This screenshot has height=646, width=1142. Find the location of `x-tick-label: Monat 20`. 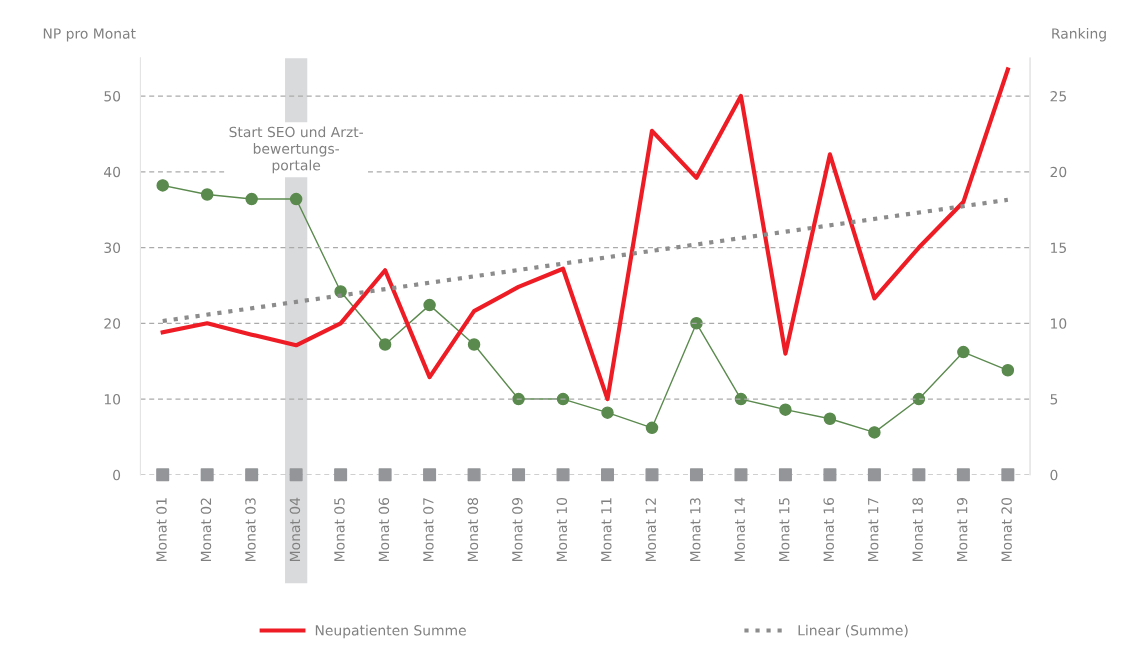

x-tick-label: Monat 20 is located at coordinates (1006, 529).